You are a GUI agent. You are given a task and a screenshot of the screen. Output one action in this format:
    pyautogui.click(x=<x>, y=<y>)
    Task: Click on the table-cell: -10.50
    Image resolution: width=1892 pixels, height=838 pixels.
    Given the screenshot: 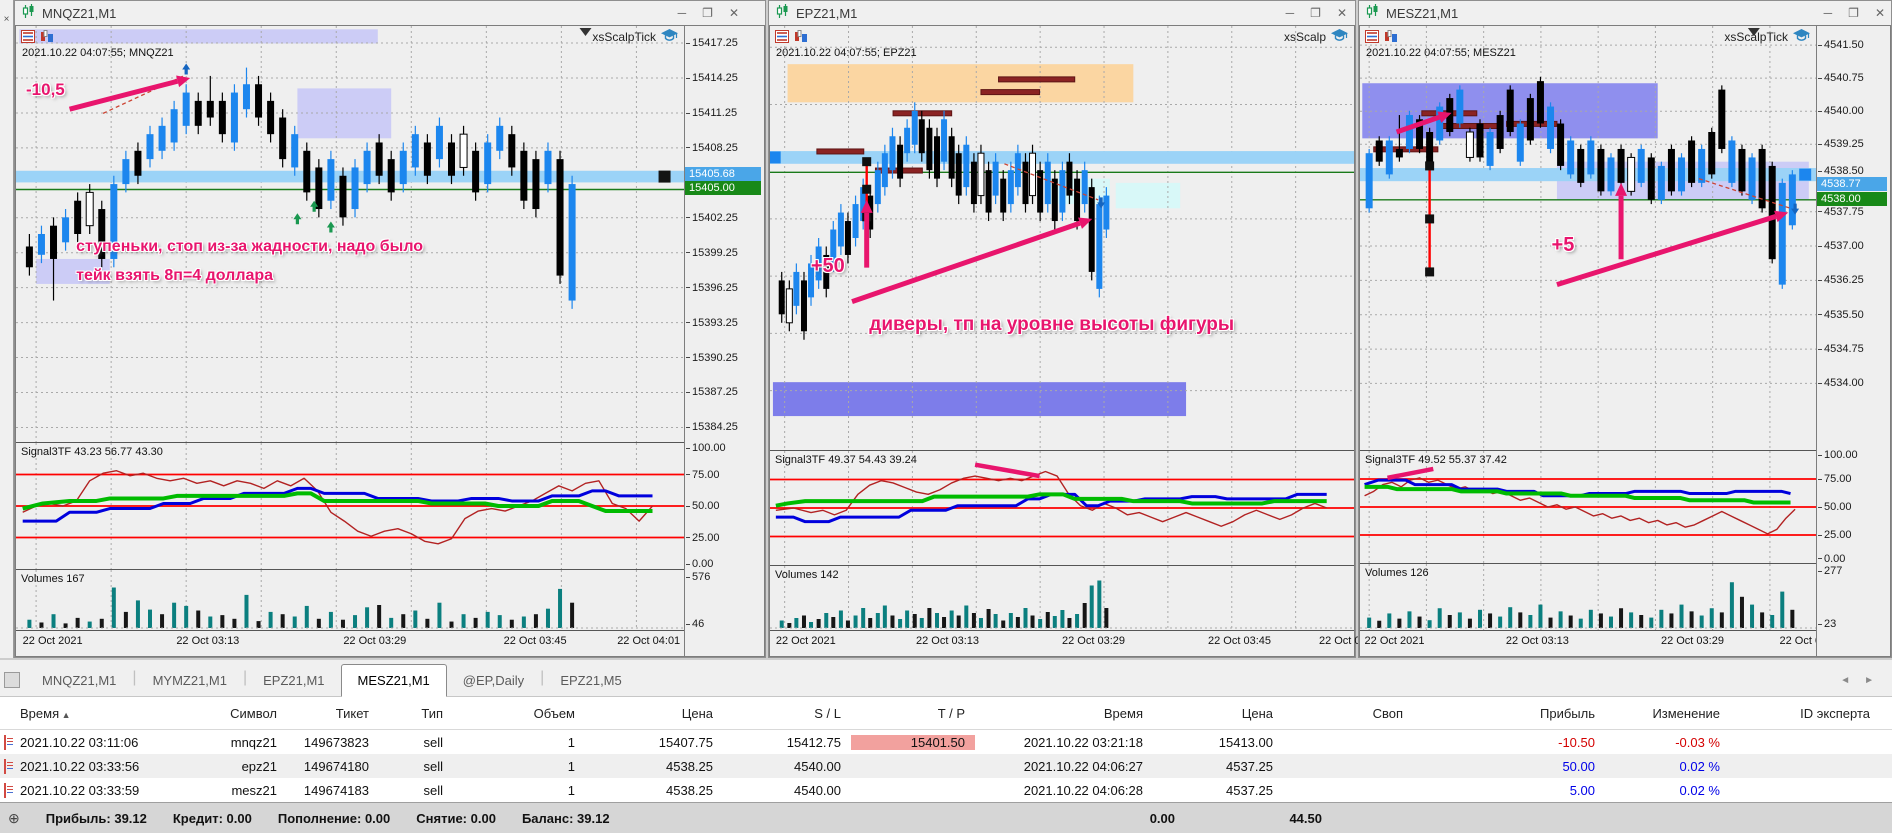 What is the action you would take?
    pyautogui.click(x=1576, y=742)
    